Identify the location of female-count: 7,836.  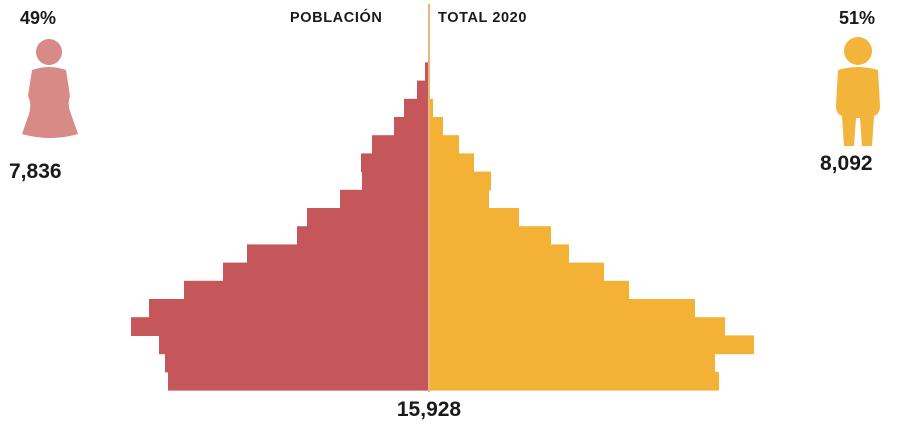
(35, 171).